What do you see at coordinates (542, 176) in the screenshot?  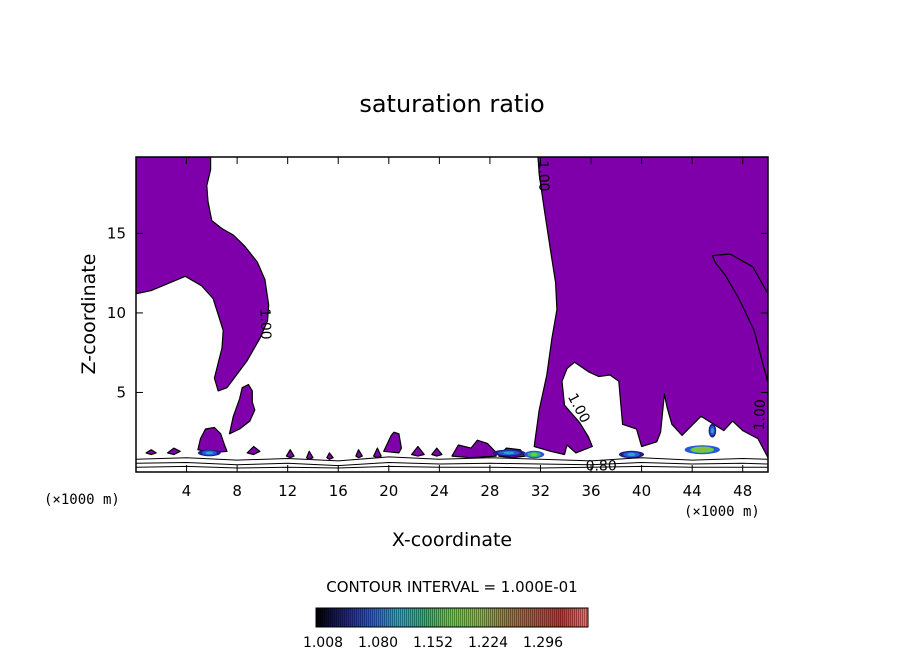 I see `contour-label-1: 1.00` at bounding box center [542, 176].